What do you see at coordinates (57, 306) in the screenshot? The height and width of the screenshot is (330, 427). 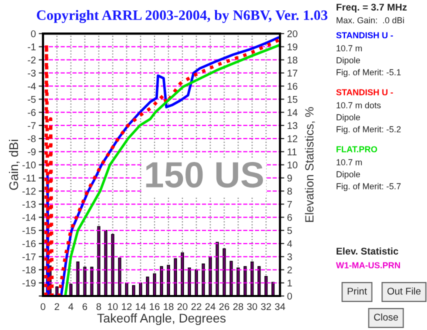 I see `x-tick-label: 2` at bounding box center [57, 306].